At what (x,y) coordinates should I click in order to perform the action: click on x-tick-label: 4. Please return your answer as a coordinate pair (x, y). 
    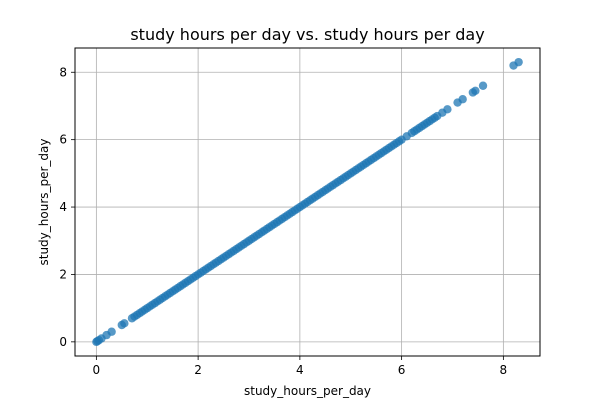
    Looking at the image, I should click on (300, 370).